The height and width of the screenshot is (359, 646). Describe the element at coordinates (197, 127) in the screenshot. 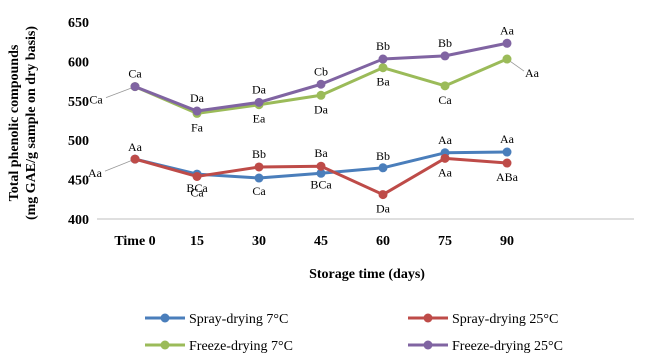

I see `data-label: Fa` at that location.